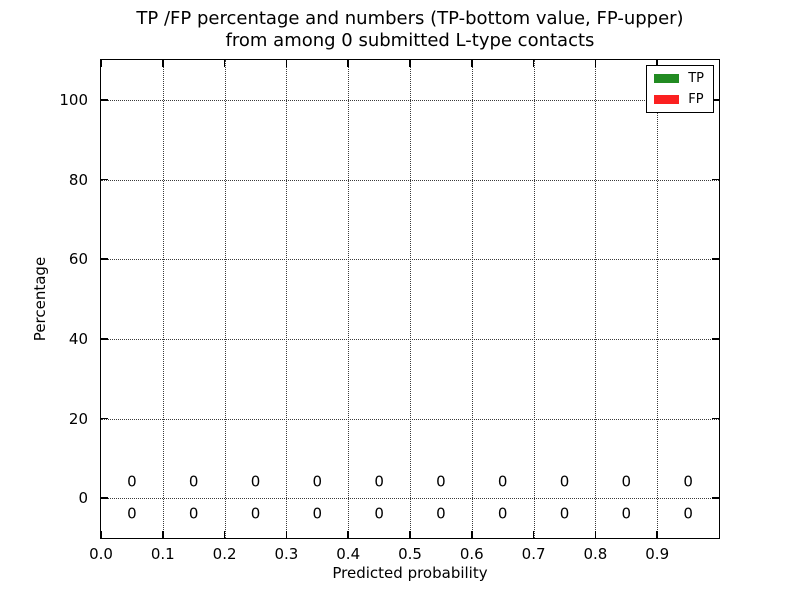 Image resolution: width=800 pixels, height=600 pixels. What do you see at coordinates (667, 99) in the screenshot?
I see `legend-fp-swatch-icon` at bounding box center [667, 99].